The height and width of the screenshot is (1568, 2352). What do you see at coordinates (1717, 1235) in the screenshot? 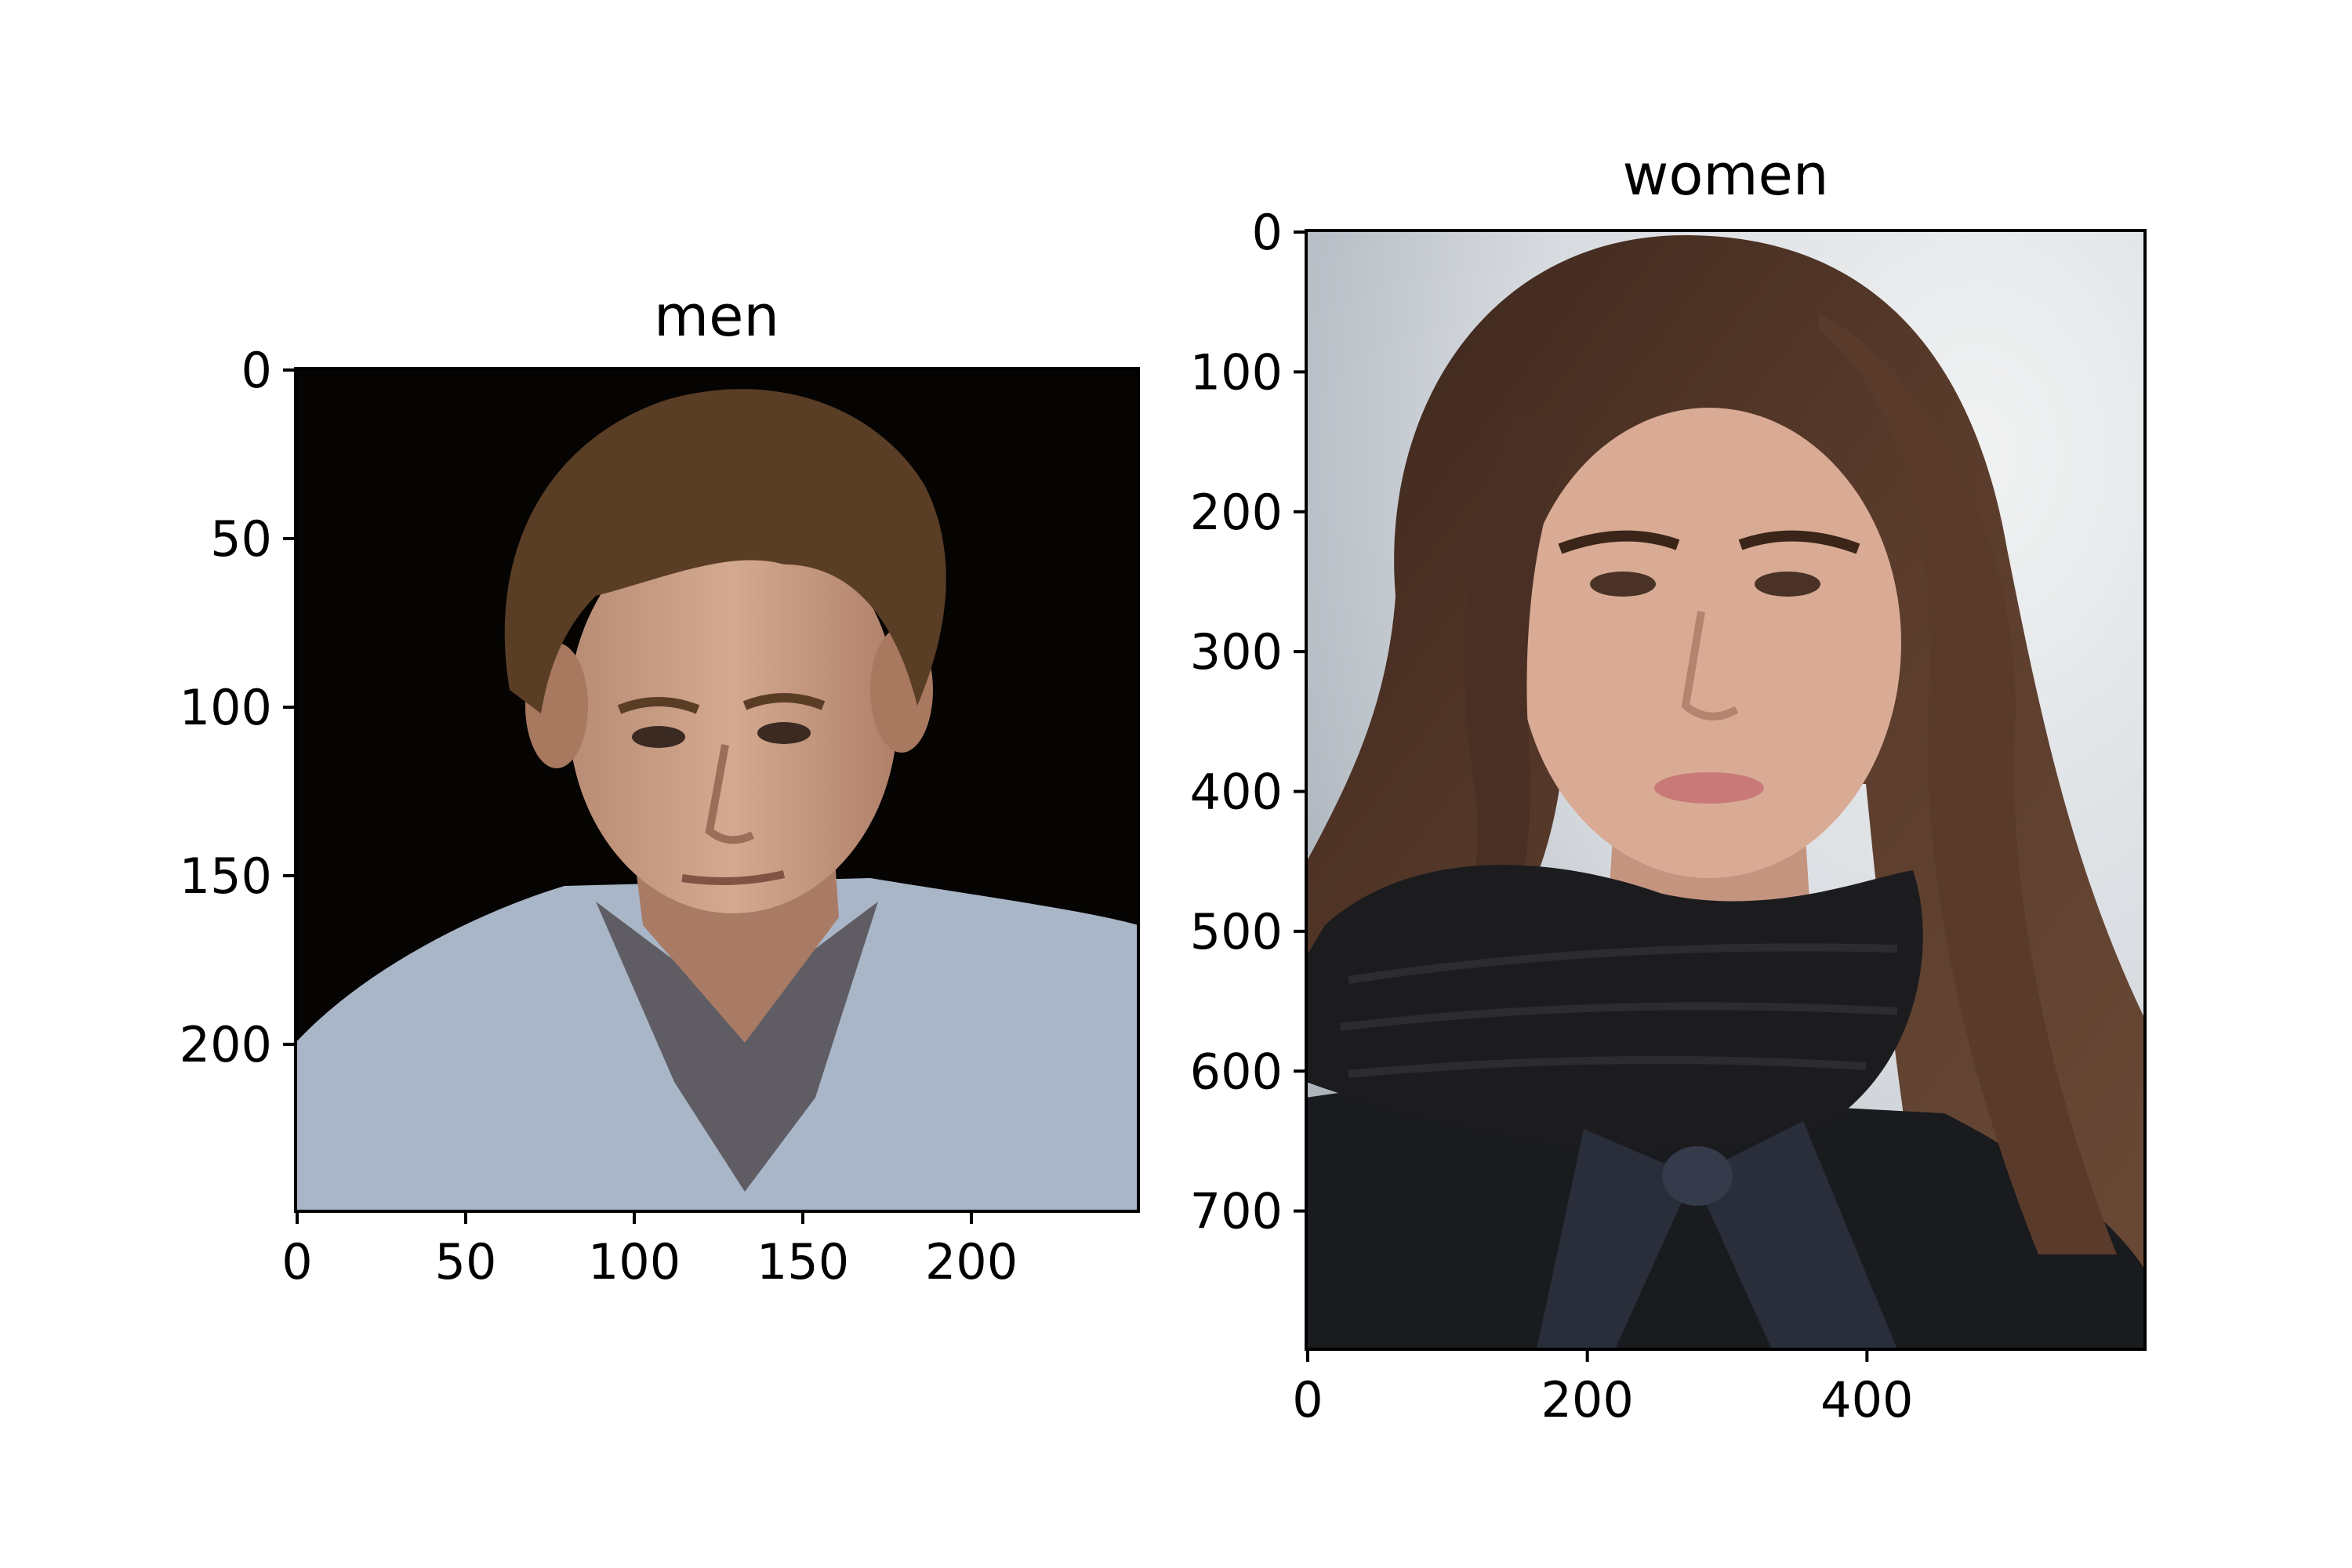
I see `women-bow` at bounding box center [1717, 1235].